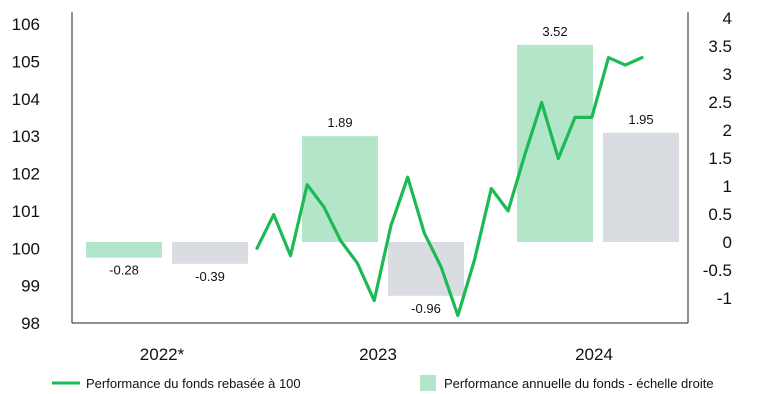  I want to click on right-axis-ticks: -1 -0.5 0 0.5 1 1.5 2 2.5 3 3.5 4, so click(717, 158).